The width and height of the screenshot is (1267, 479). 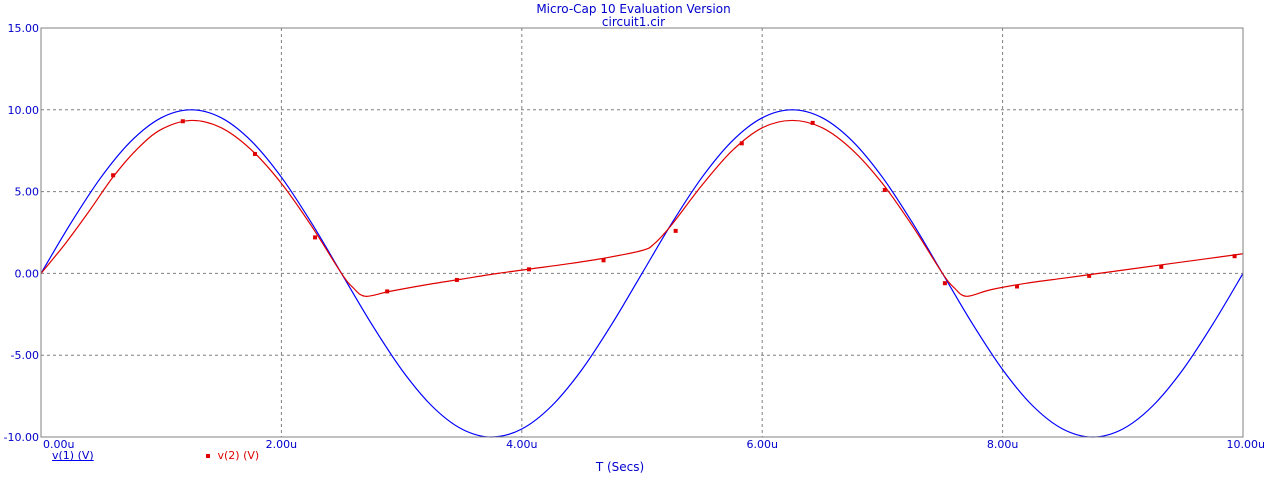 I want to click on x-tick-label: 2.00u, so click(x=281, y=444).